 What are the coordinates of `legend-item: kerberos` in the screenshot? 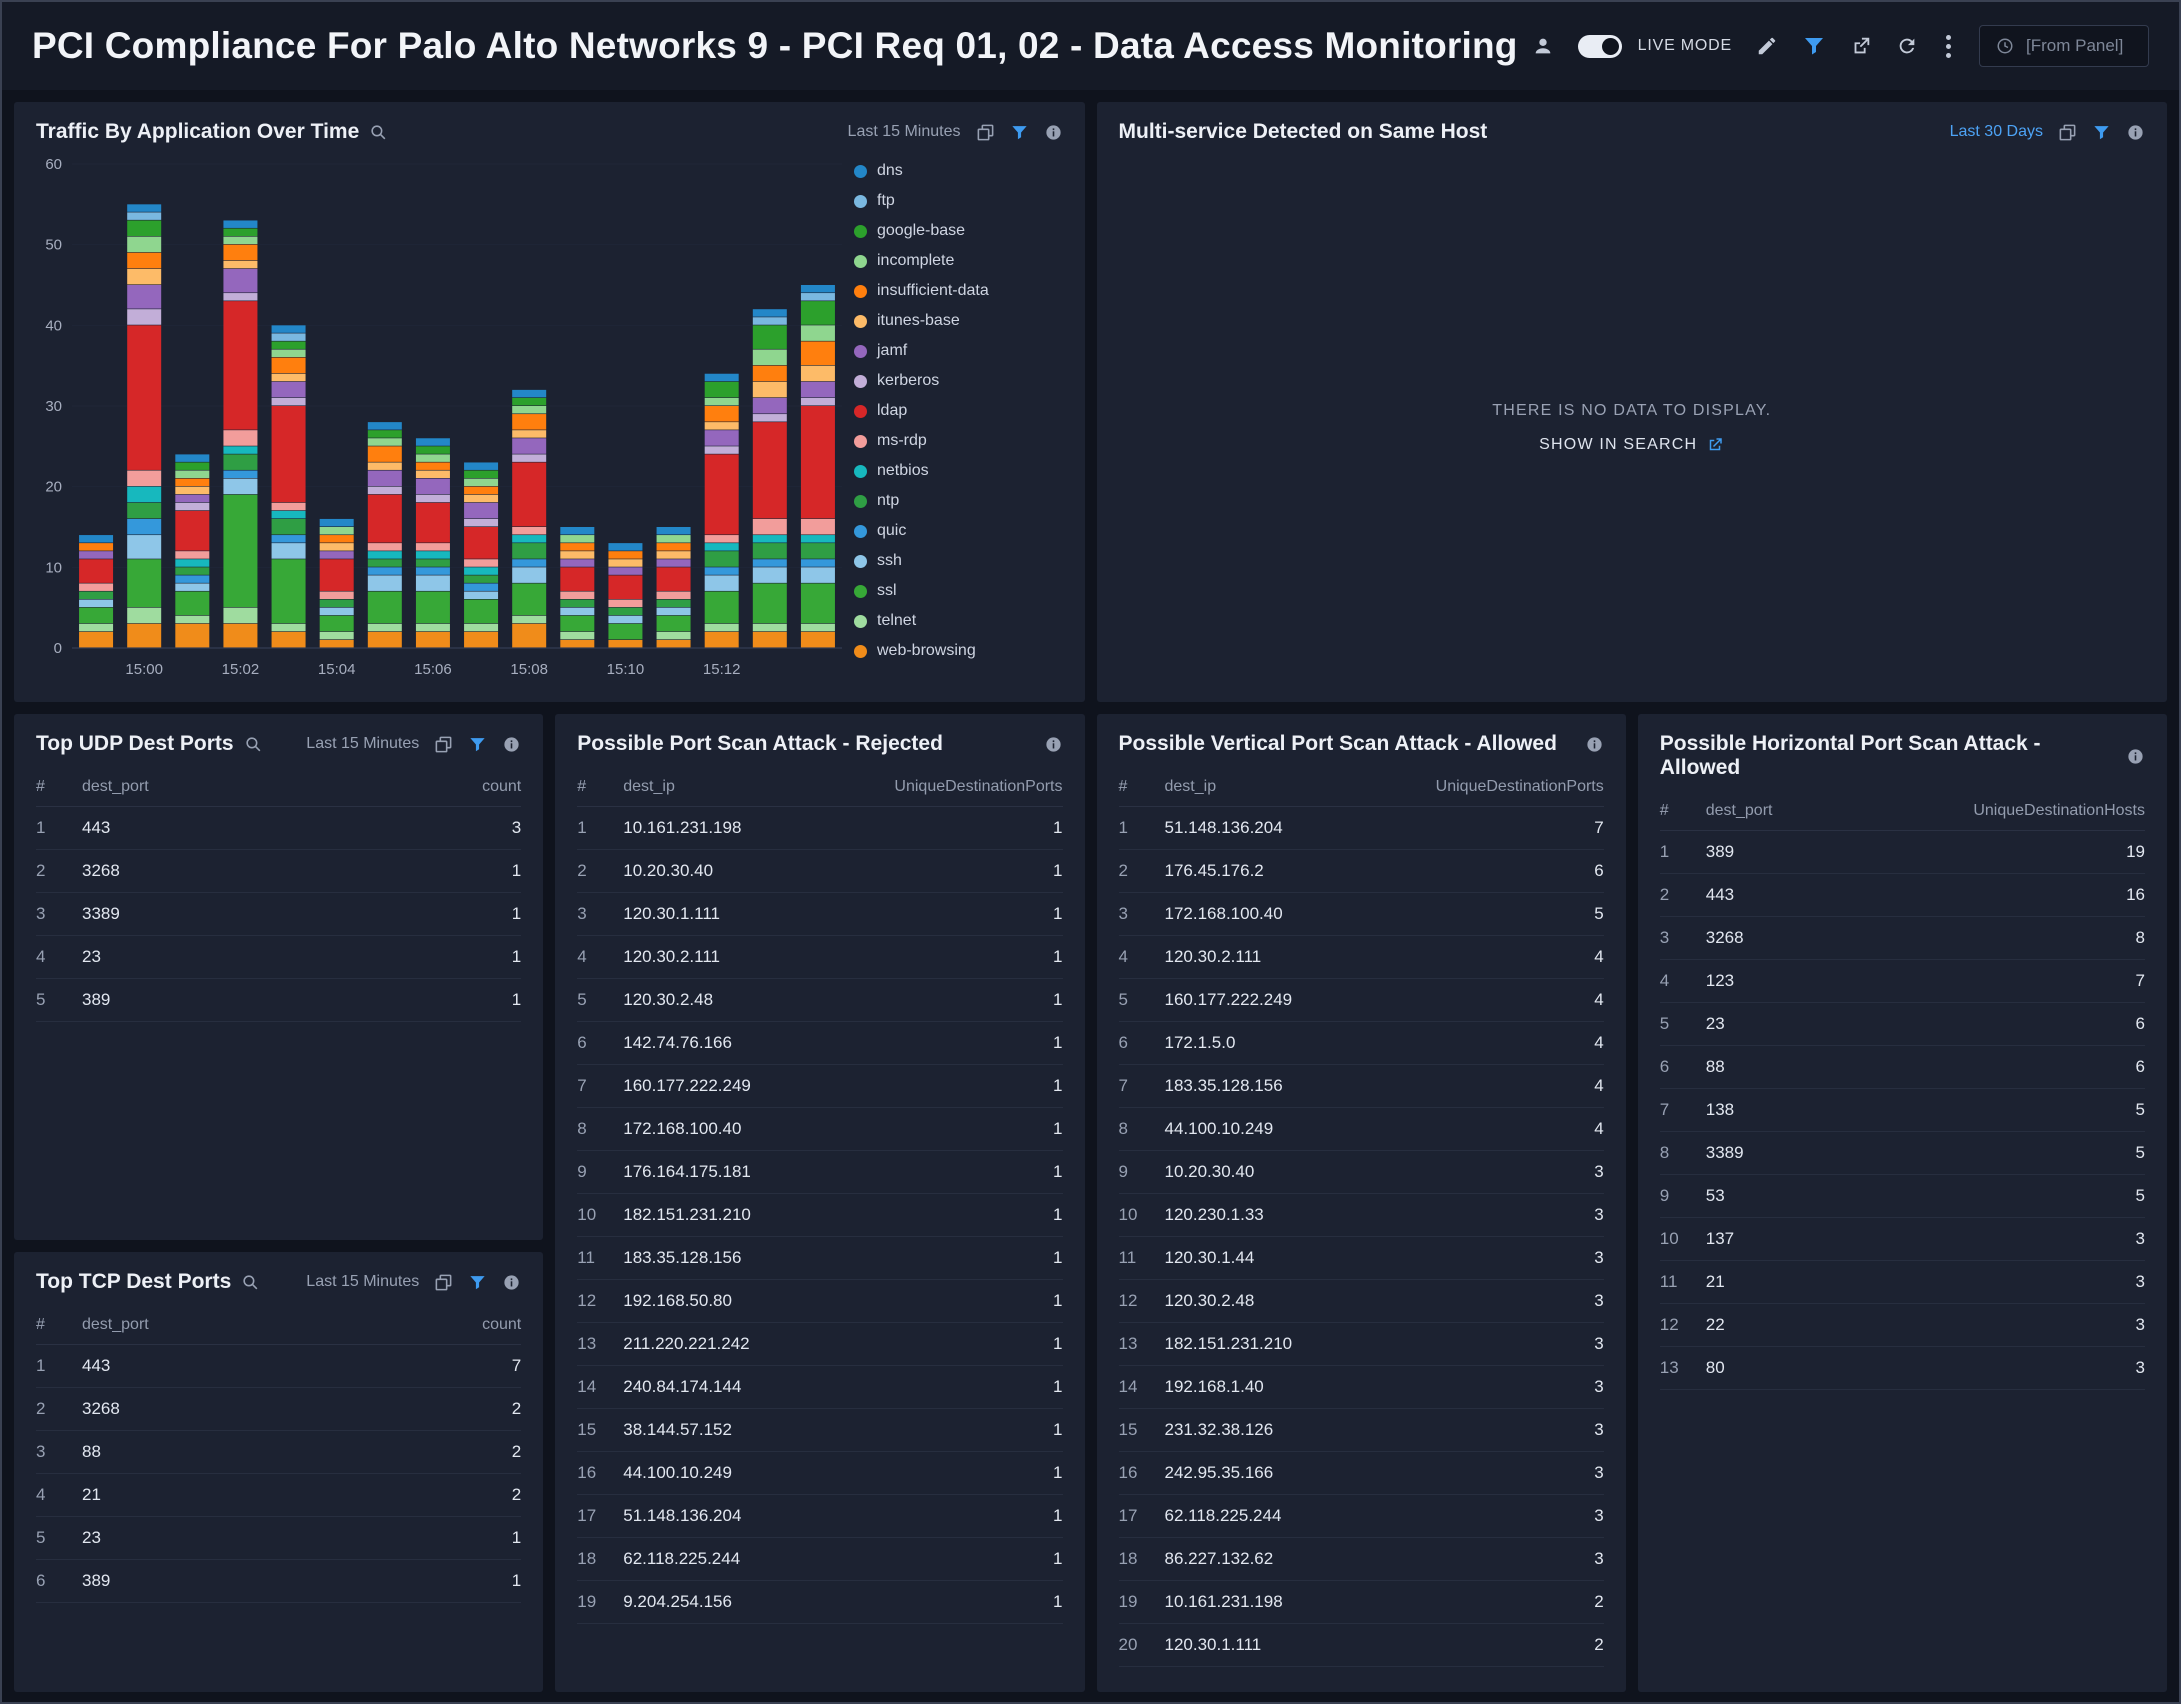 It's located at (953, 381).